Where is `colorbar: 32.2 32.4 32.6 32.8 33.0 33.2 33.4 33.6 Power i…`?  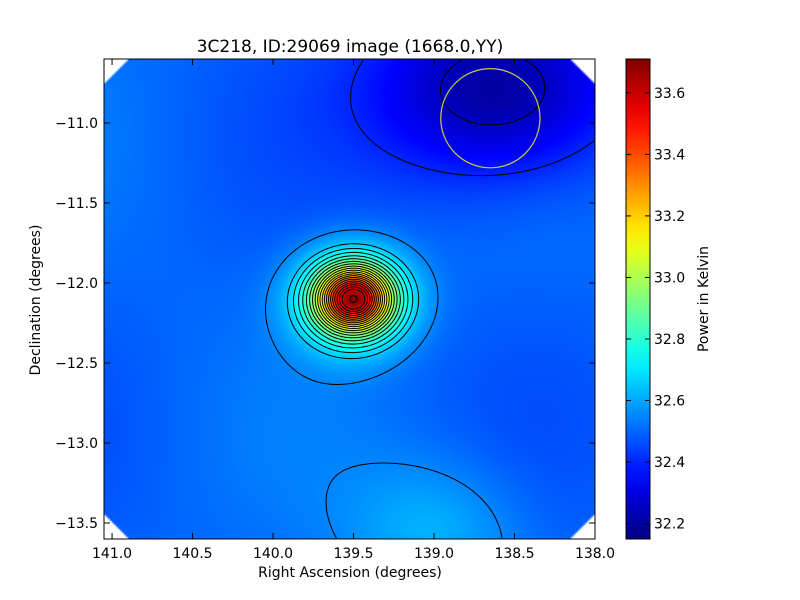
colorbar: 32.2 32.4 32.6 32.8 33.0 33.2 33.4 33.6 Power i… is located at coordinates (668, 299).